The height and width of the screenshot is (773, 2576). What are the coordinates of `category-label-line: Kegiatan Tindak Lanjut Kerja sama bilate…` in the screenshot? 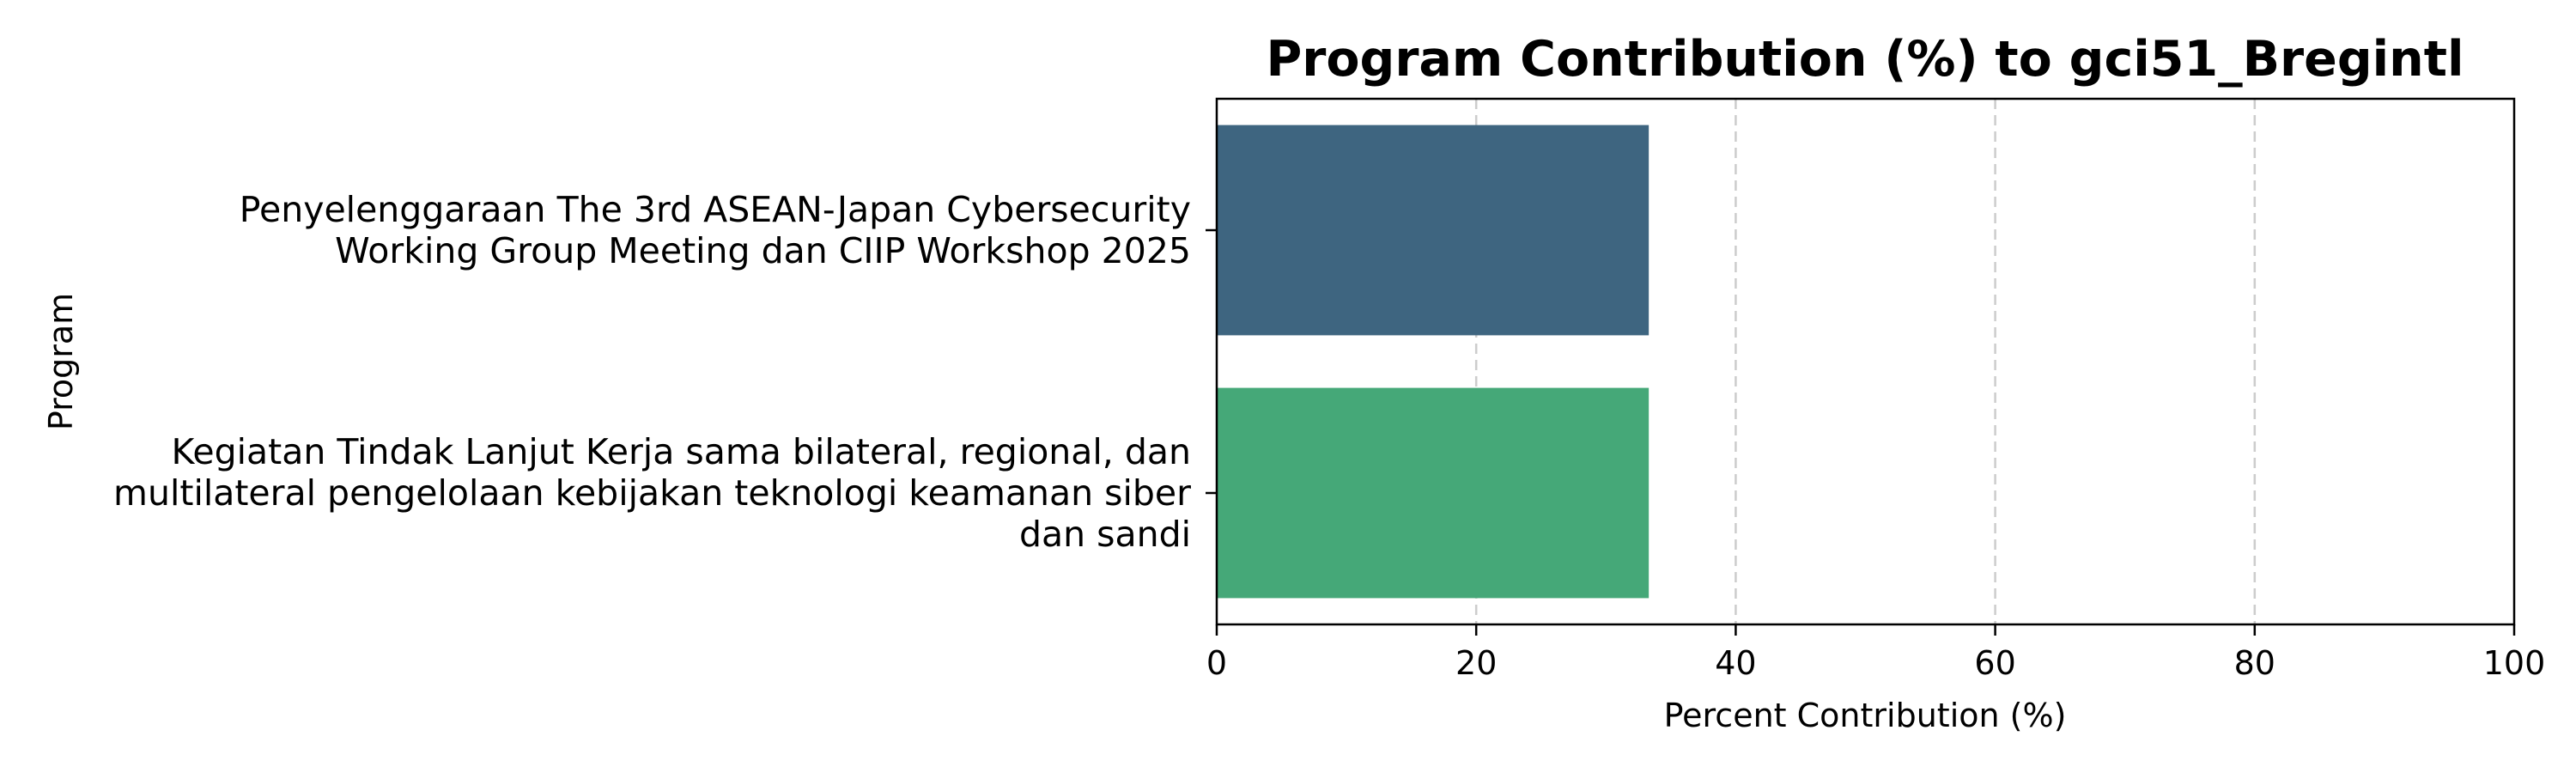 It's located at (682, 451).